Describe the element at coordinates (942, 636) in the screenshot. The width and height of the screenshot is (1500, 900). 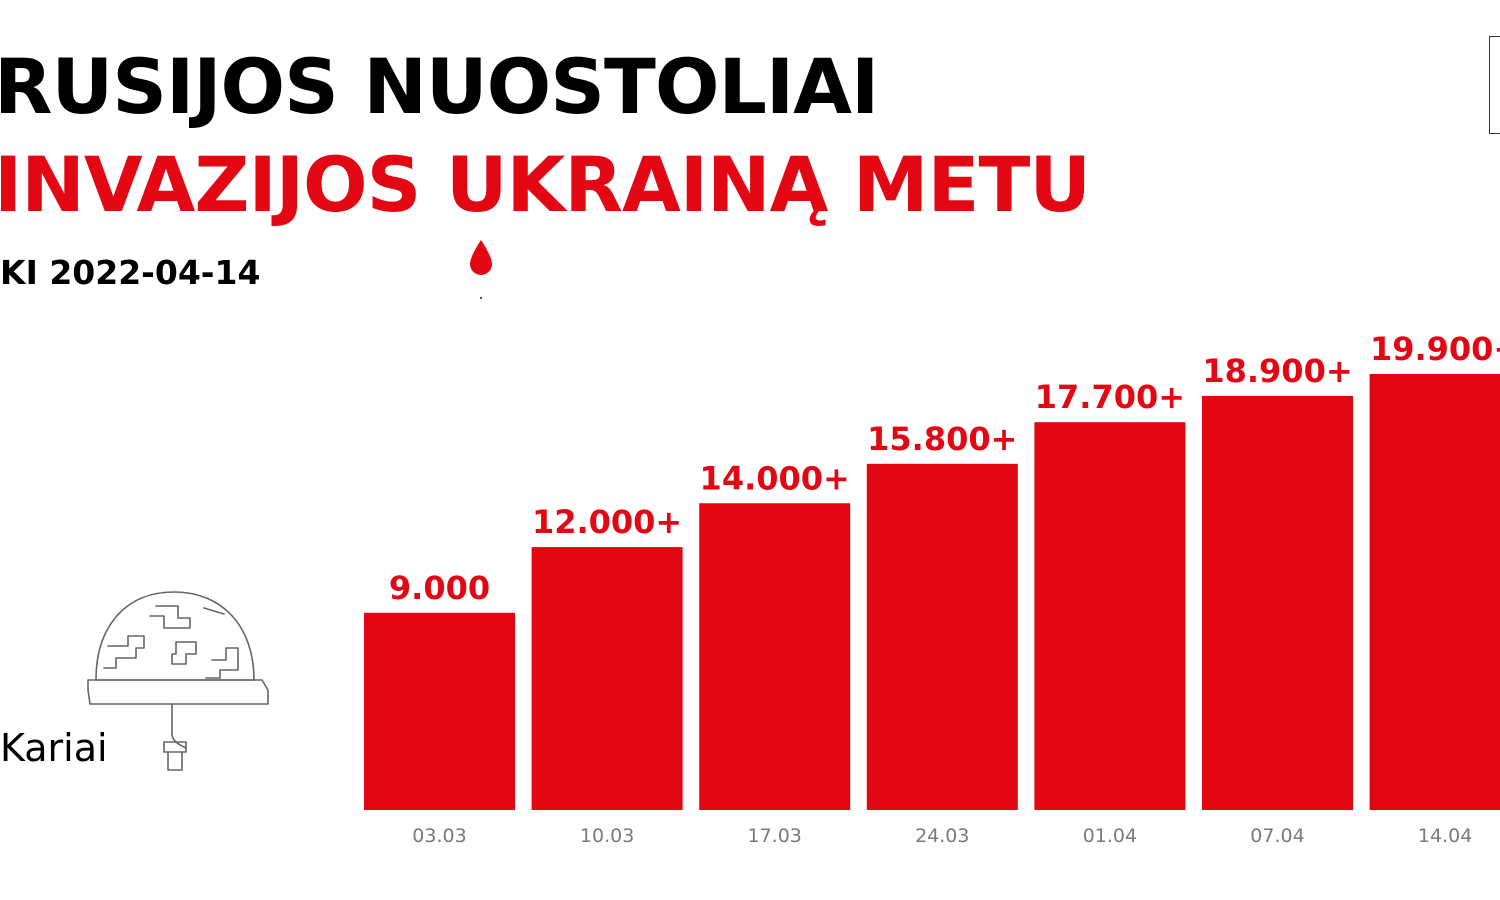
I see `bar-24.03` at that location.